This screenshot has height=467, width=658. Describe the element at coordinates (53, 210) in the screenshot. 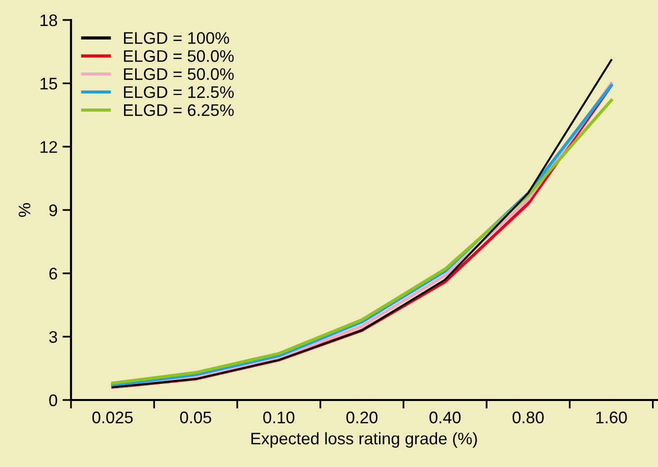

I see `y-tick-label: 9` at that location.